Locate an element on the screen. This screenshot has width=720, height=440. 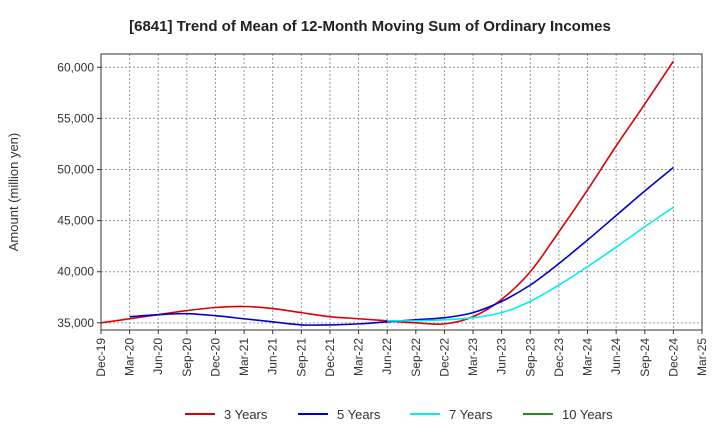
y-tick-label: 45,000 is located at coordinates (75, 221).